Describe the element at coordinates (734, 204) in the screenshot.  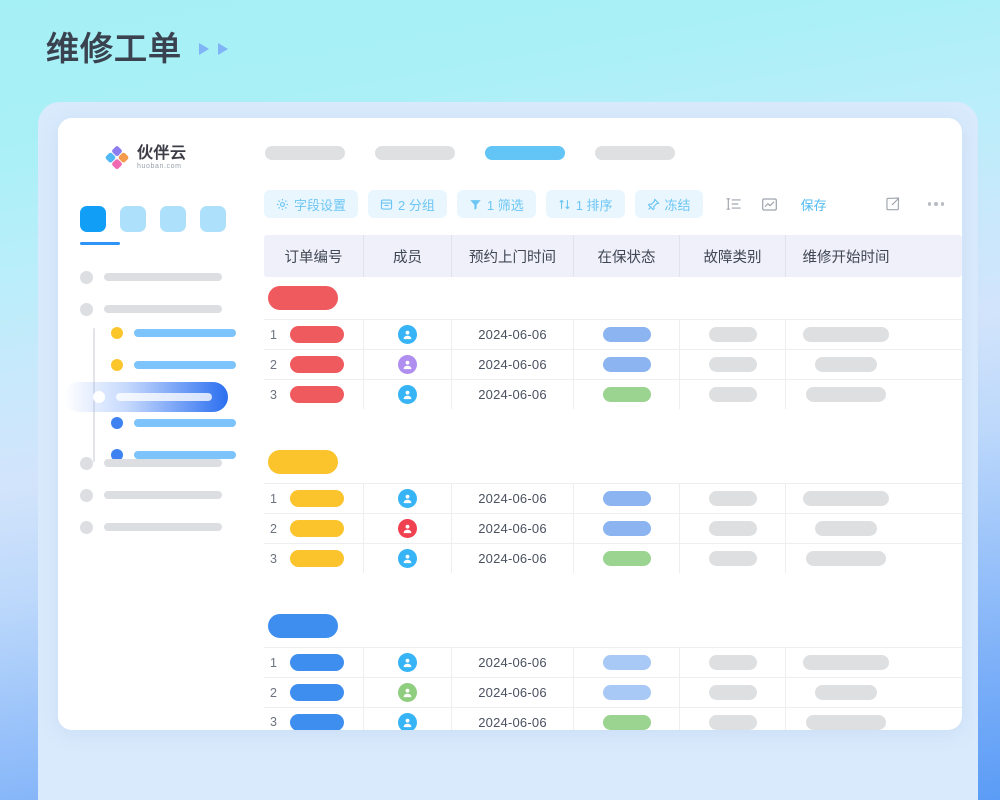
I see `row-height-icon` at that location.